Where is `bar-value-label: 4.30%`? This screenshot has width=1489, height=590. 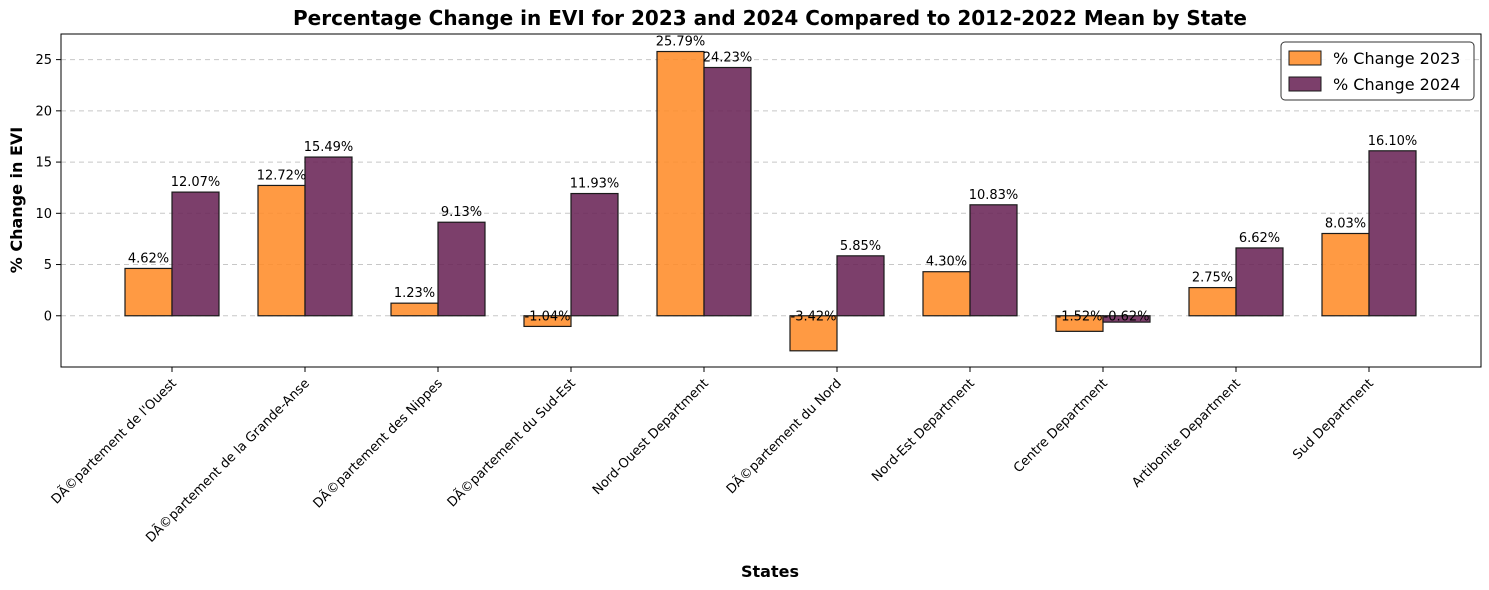 bar-value-label: 4.30% is located at coordinates (946, 262).